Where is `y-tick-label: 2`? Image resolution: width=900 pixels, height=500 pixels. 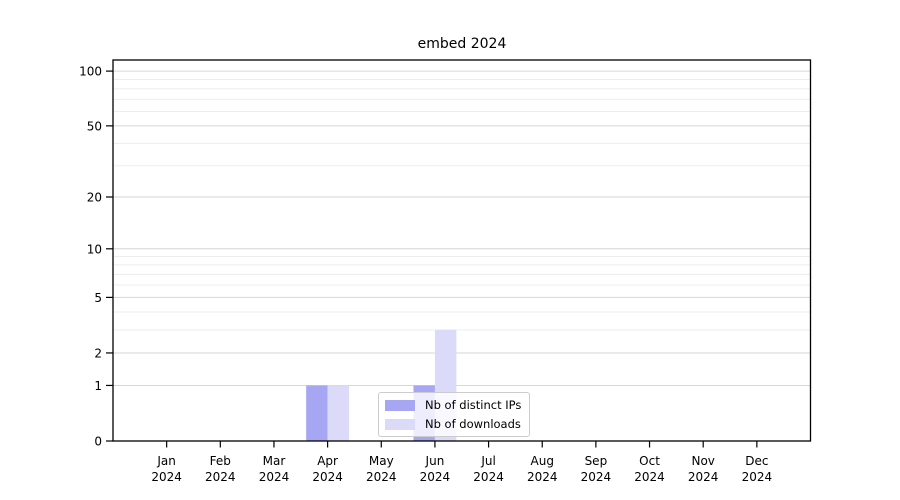
y-tick-label: 2 is located at coordinates (98, 353).